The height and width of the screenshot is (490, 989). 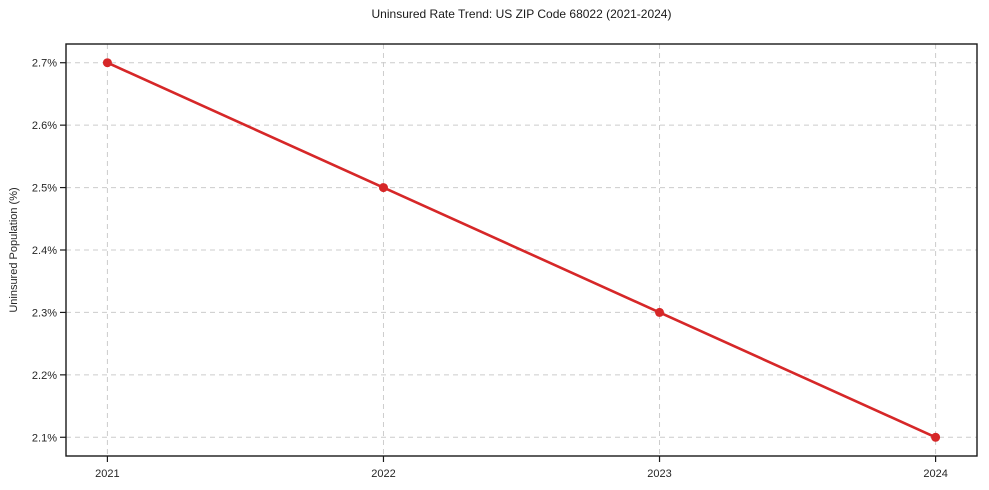 What do you see at coordinates (44, 438) in the screenshot?
I see `y-tick-label: 2.1%` at bounding box center [44, 438].